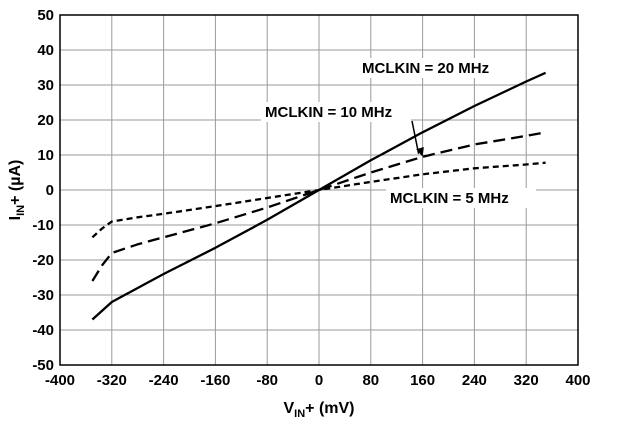  What do you see at coordinates (43, 260) in the screenshot?
I see `y-tick-label: -20` at bounding box center [43, 260].